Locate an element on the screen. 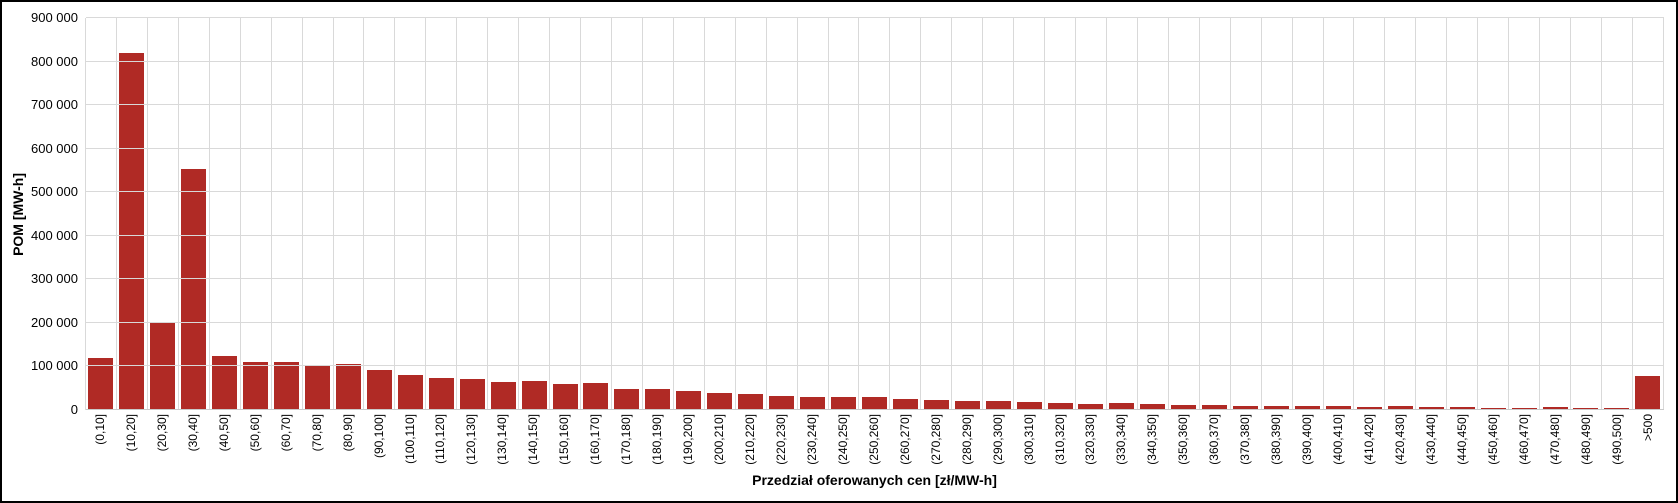 This screenshot has width=1678, height=503. x-tick-cell: (120,130] is located at coordinates (471, 439).